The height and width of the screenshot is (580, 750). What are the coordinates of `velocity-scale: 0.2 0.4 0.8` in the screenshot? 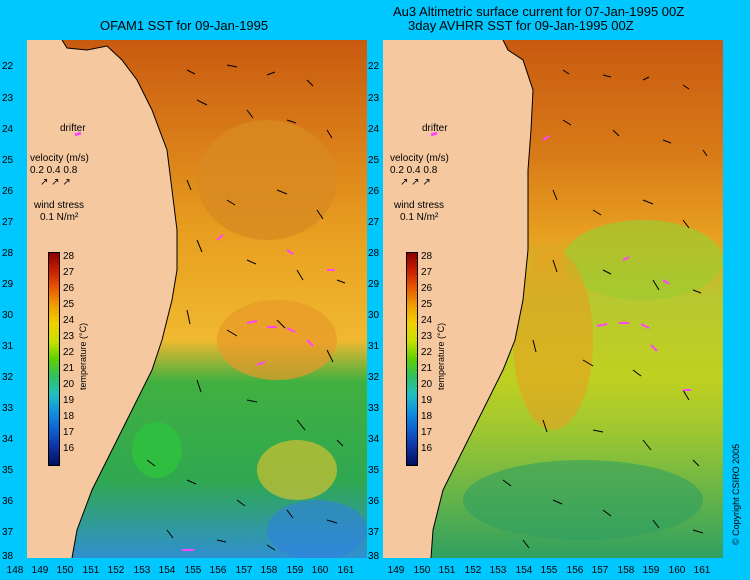 It's located at (414, 170).